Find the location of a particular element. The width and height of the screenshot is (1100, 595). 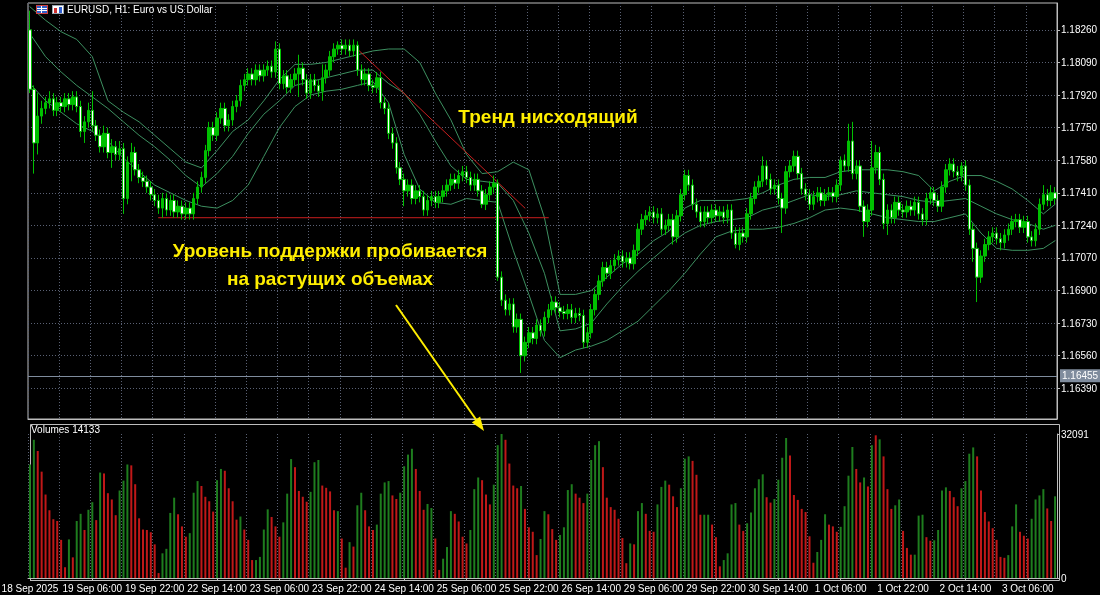

y-tick-label: 1.18260 is located at coordinates (1079, 30).